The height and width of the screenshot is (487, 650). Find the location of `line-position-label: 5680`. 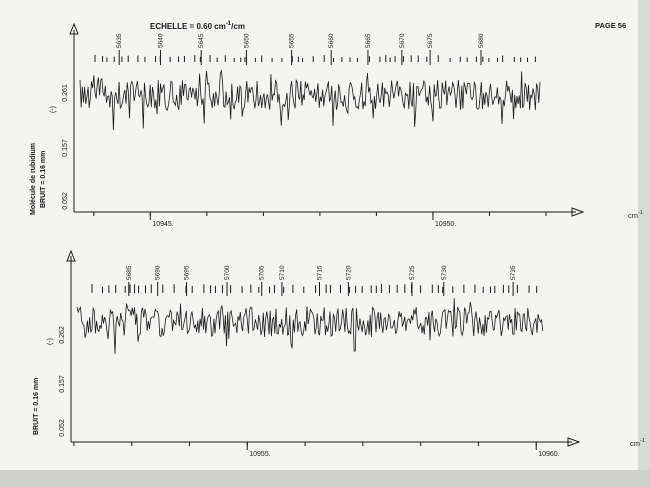

line-position-label: 5680 is located at coordinates (481, 40).